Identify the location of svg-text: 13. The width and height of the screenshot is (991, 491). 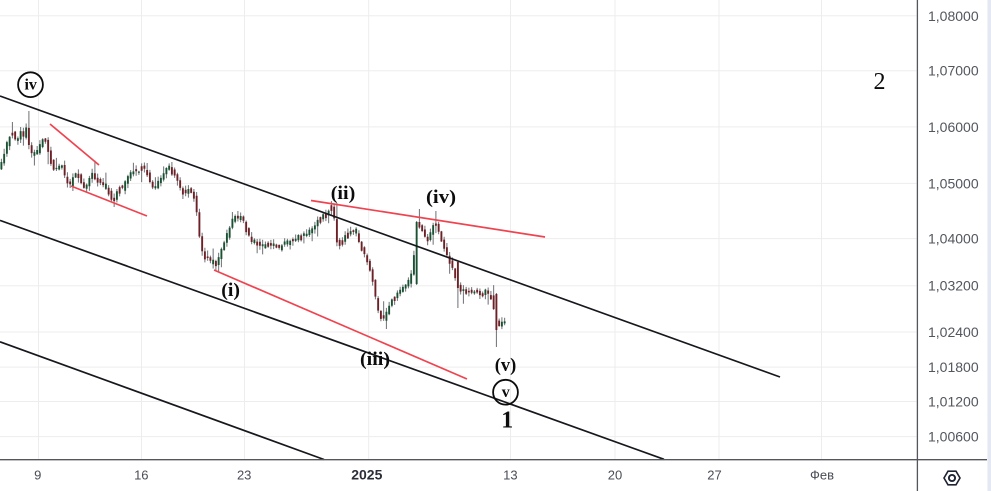
(510, 475).